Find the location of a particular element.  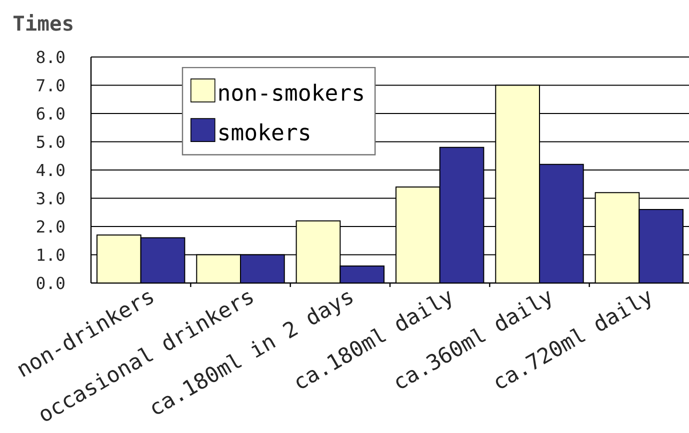

y-tick-label: 7.0 is located at coordinates (50, 85).